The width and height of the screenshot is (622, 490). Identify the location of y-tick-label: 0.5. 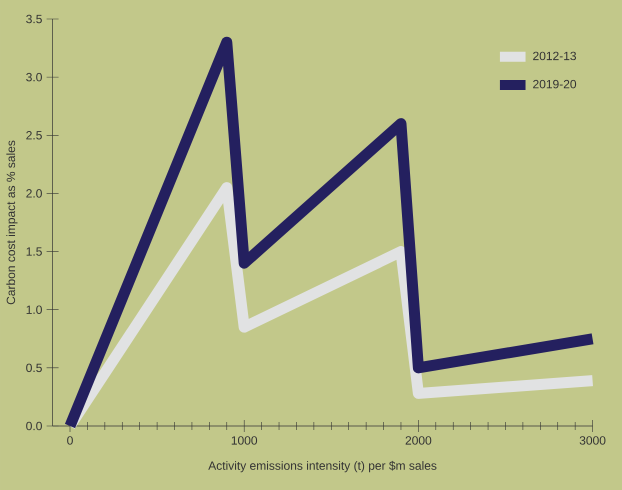
(34, 368).